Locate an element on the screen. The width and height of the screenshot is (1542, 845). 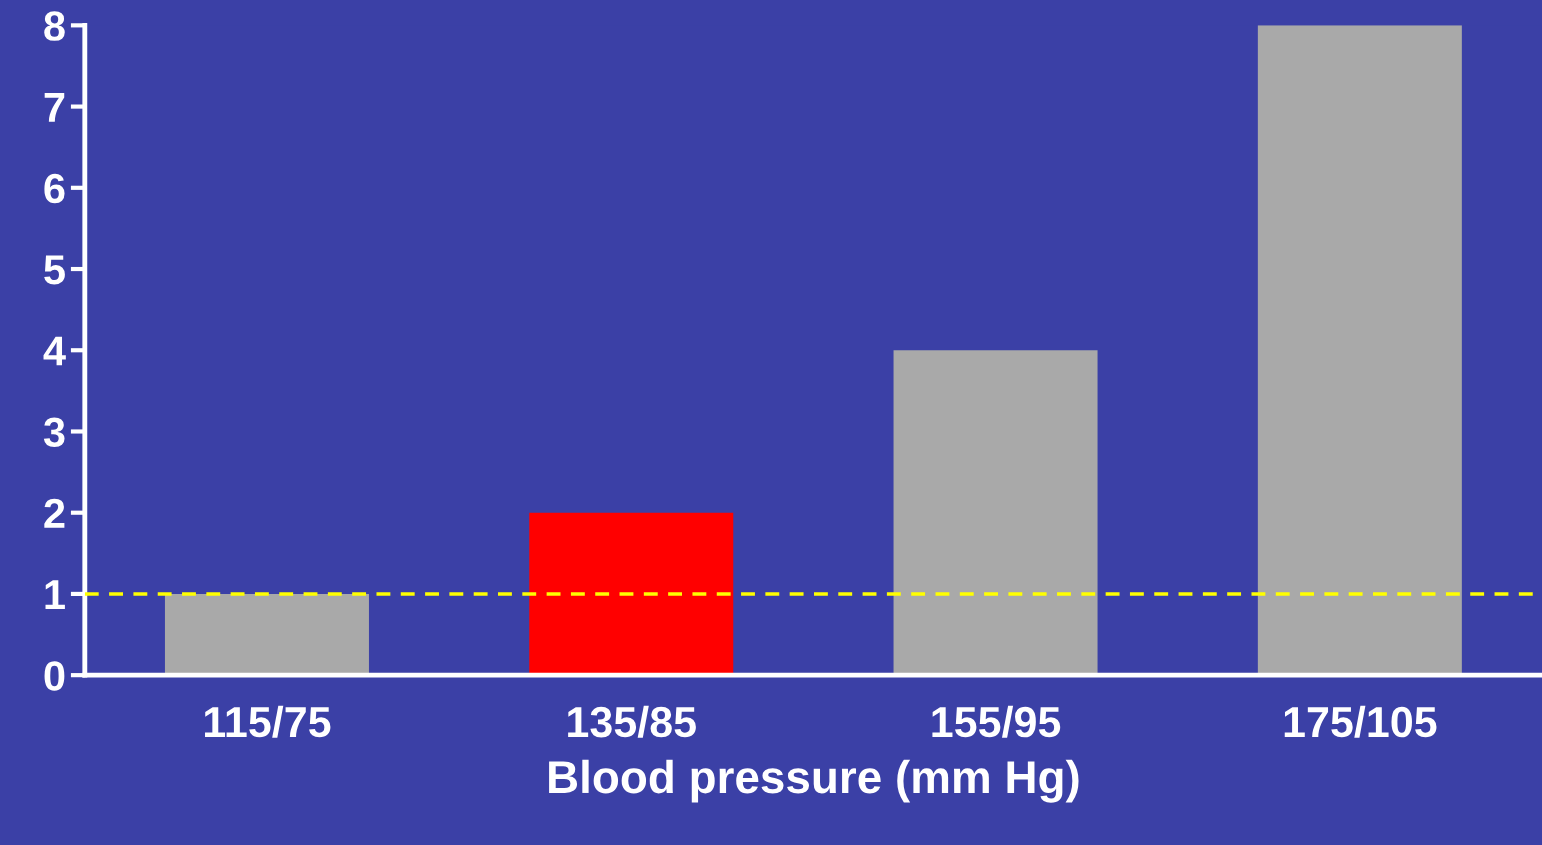
x-tick-label: 135/85 is located at coordinates (632, 721).